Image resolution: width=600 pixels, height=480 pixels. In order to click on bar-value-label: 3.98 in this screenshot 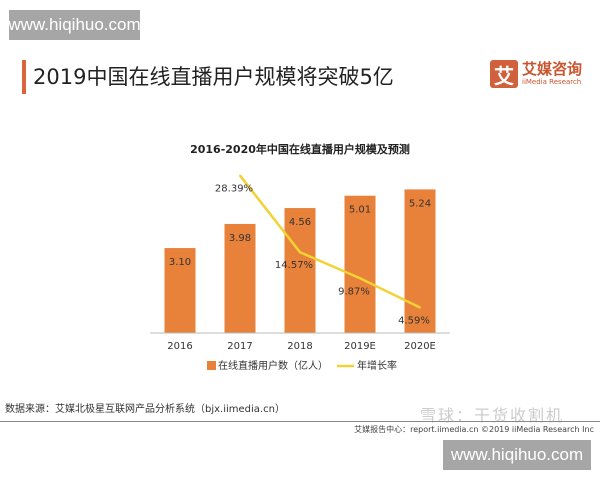, I will do `click(240, 238)`.